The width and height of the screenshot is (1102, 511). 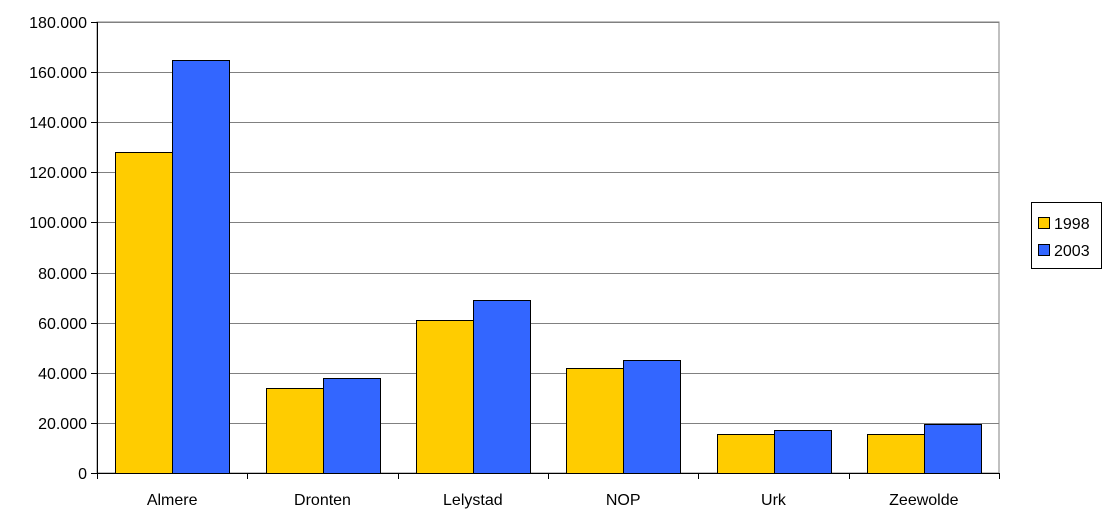 What do you see at coordinates (774, 500) in the screenshot?
I see `x-category-label: Urk` at bounding box center [774, 500].